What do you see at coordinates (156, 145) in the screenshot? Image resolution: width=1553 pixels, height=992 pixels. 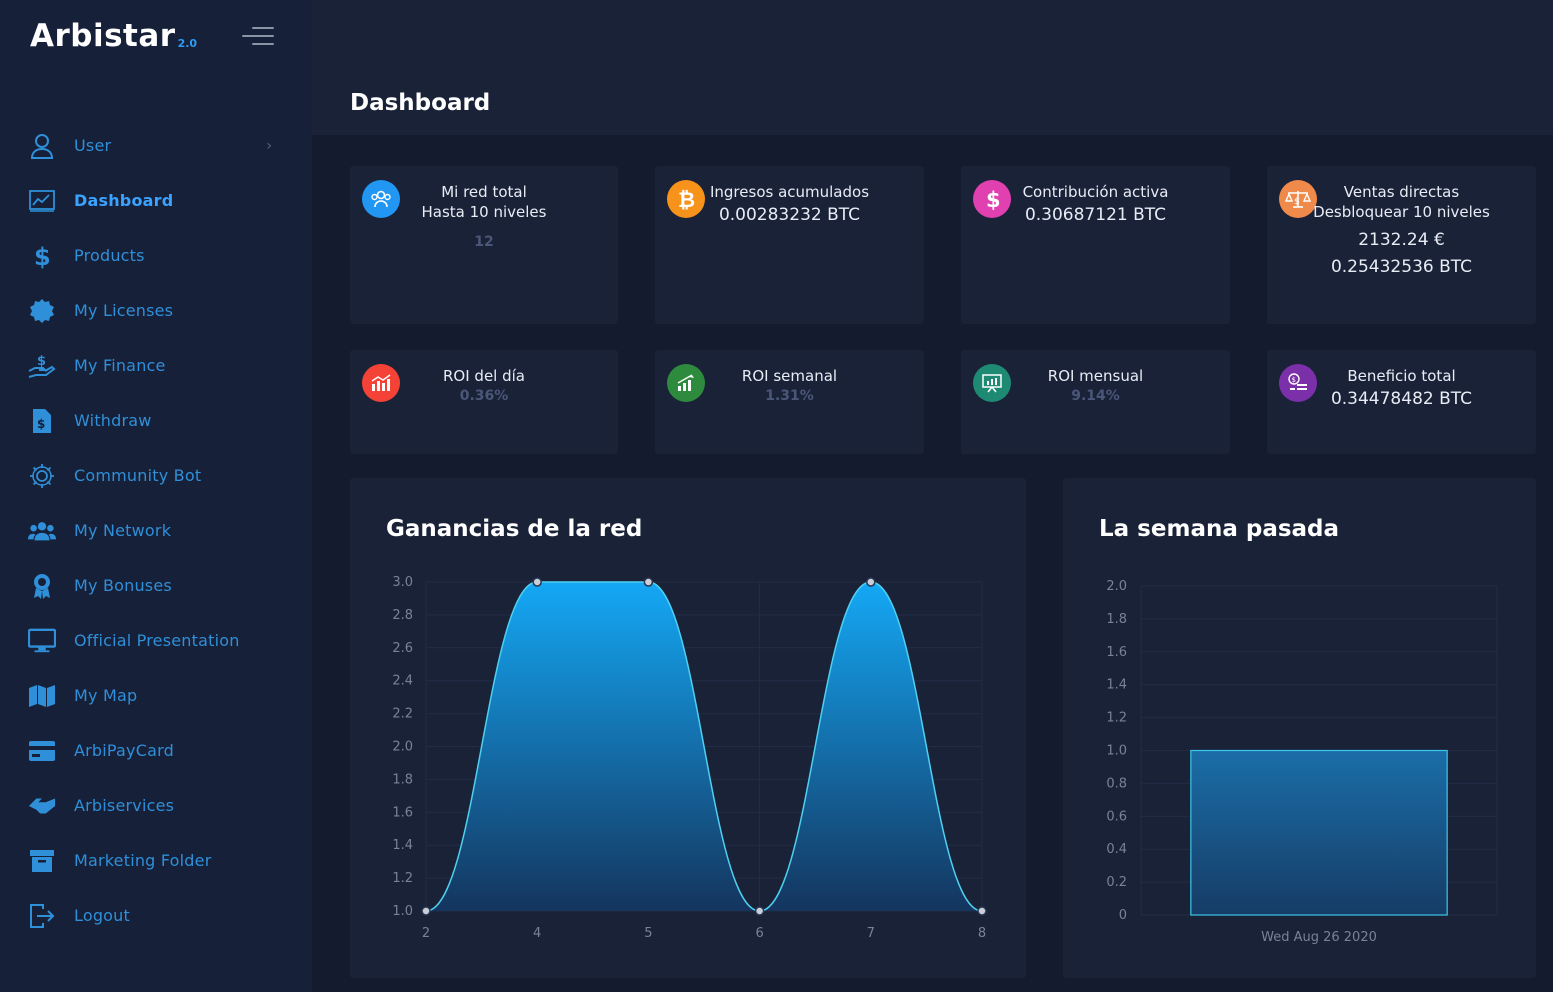 I see `sidebar-item-user: User ›` at bounding box center [156, 145].